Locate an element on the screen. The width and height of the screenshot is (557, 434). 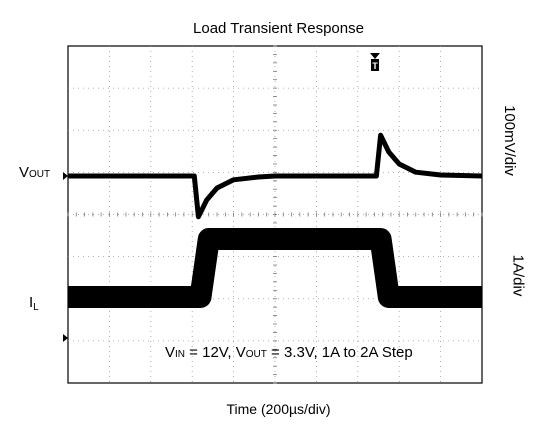
vout-channel-label: VOUT is located at coordinates (35, 172).